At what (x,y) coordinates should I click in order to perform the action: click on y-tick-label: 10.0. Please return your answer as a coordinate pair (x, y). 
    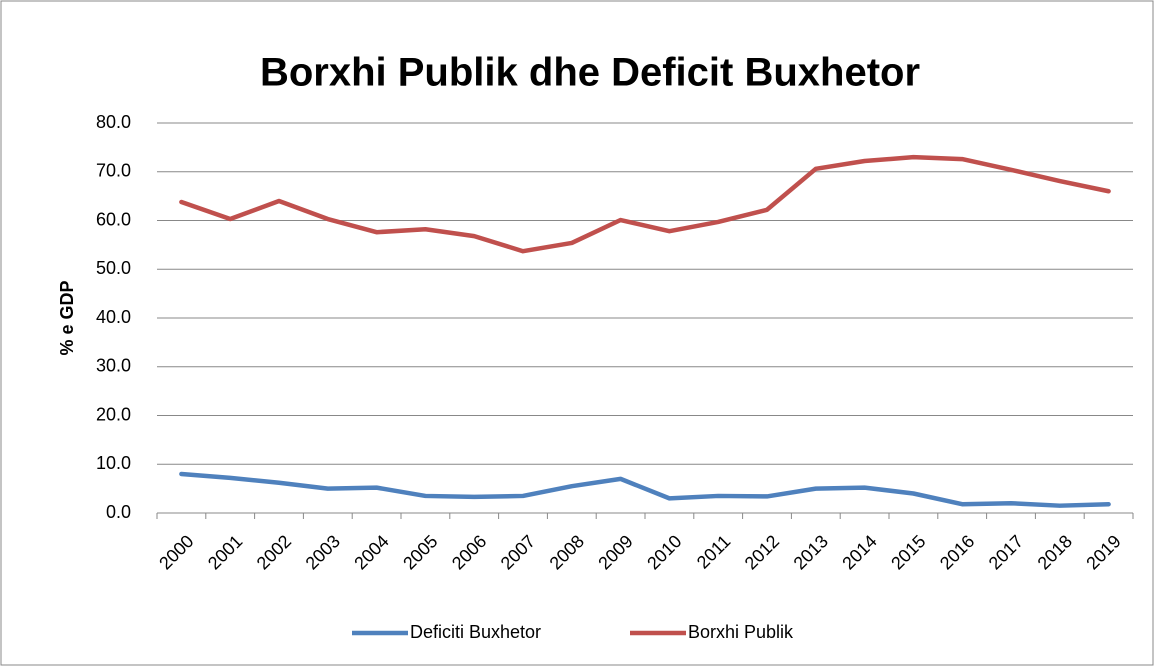
    Looking at the image, I should click on (113, 463).